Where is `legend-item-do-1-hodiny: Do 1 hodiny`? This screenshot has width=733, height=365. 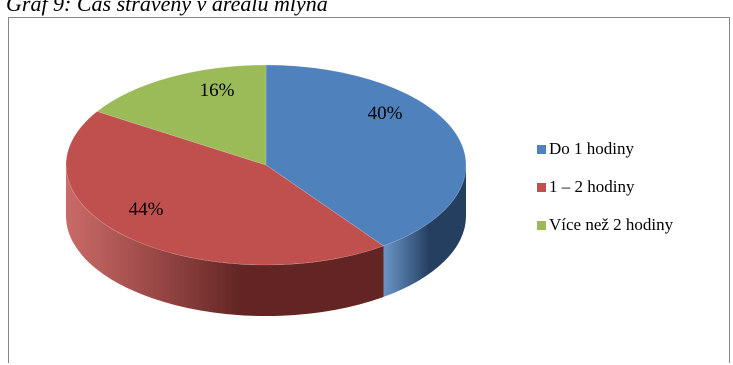
legend-item-do-1-hodiny: Do 1 hodiny is located at coordinates (605, 149).